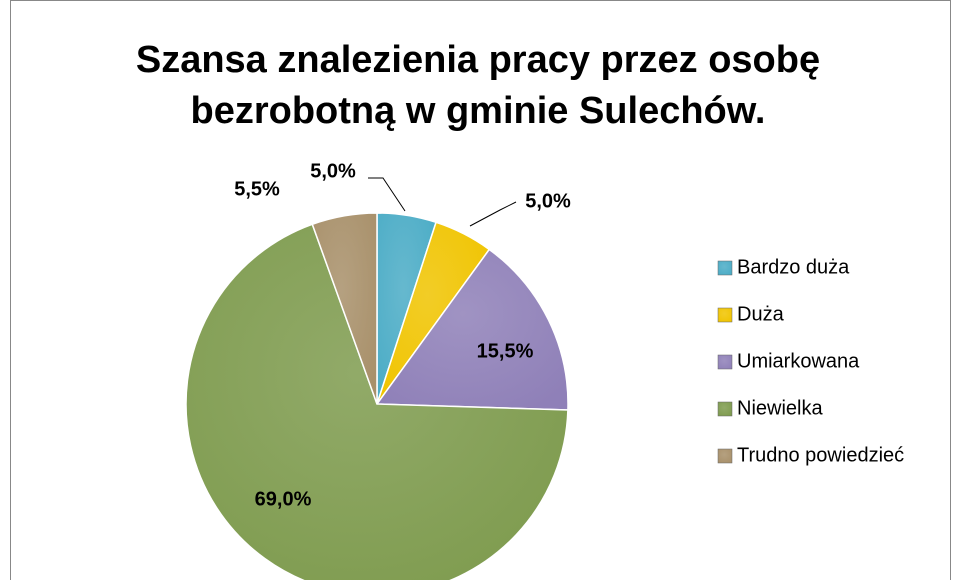 This screenshot has height=580, width=957. What do you see at coordinates (478, 111) in the screenshot?
I see `chart-title: bezrobotną w gminie Sulechów.` at bounding box center [478, 111].